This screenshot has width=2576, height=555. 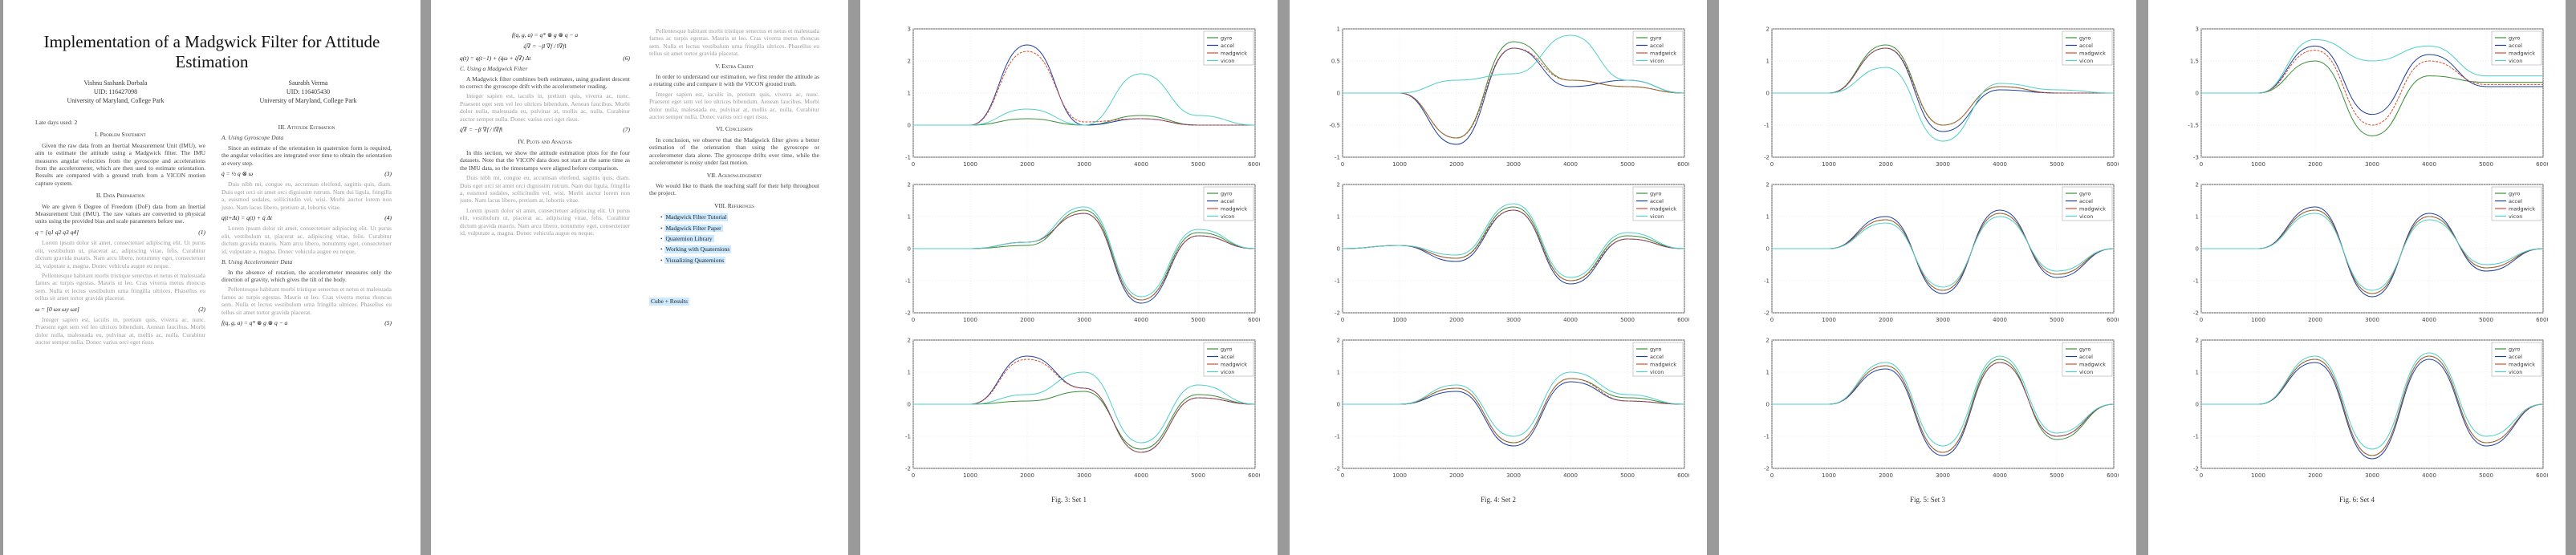 What do you see at coordinates (545, 130) in the screenshot?
I see `equation: q̇∇ = −β ∇f / ‖∇f‖ (7)` at bounding box center [545, 130].